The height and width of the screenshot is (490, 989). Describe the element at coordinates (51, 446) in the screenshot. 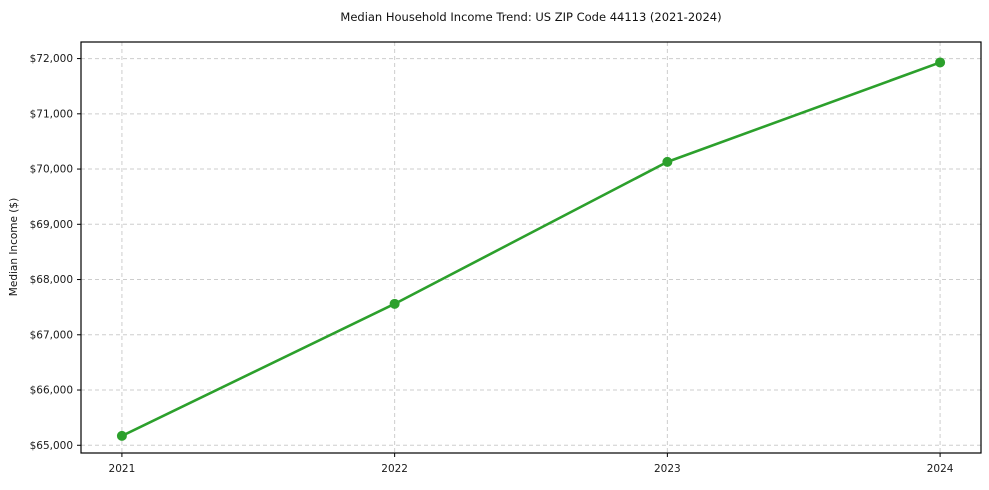

I see `y-tick-label: $65,000` at that location.